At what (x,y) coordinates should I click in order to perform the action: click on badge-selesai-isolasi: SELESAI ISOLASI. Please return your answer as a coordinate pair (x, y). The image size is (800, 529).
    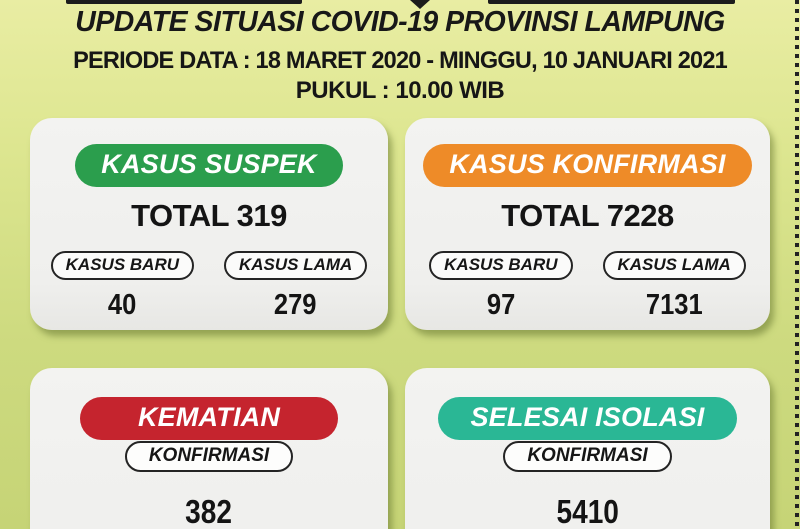
    Looking at the image, I should click on (587, 418).